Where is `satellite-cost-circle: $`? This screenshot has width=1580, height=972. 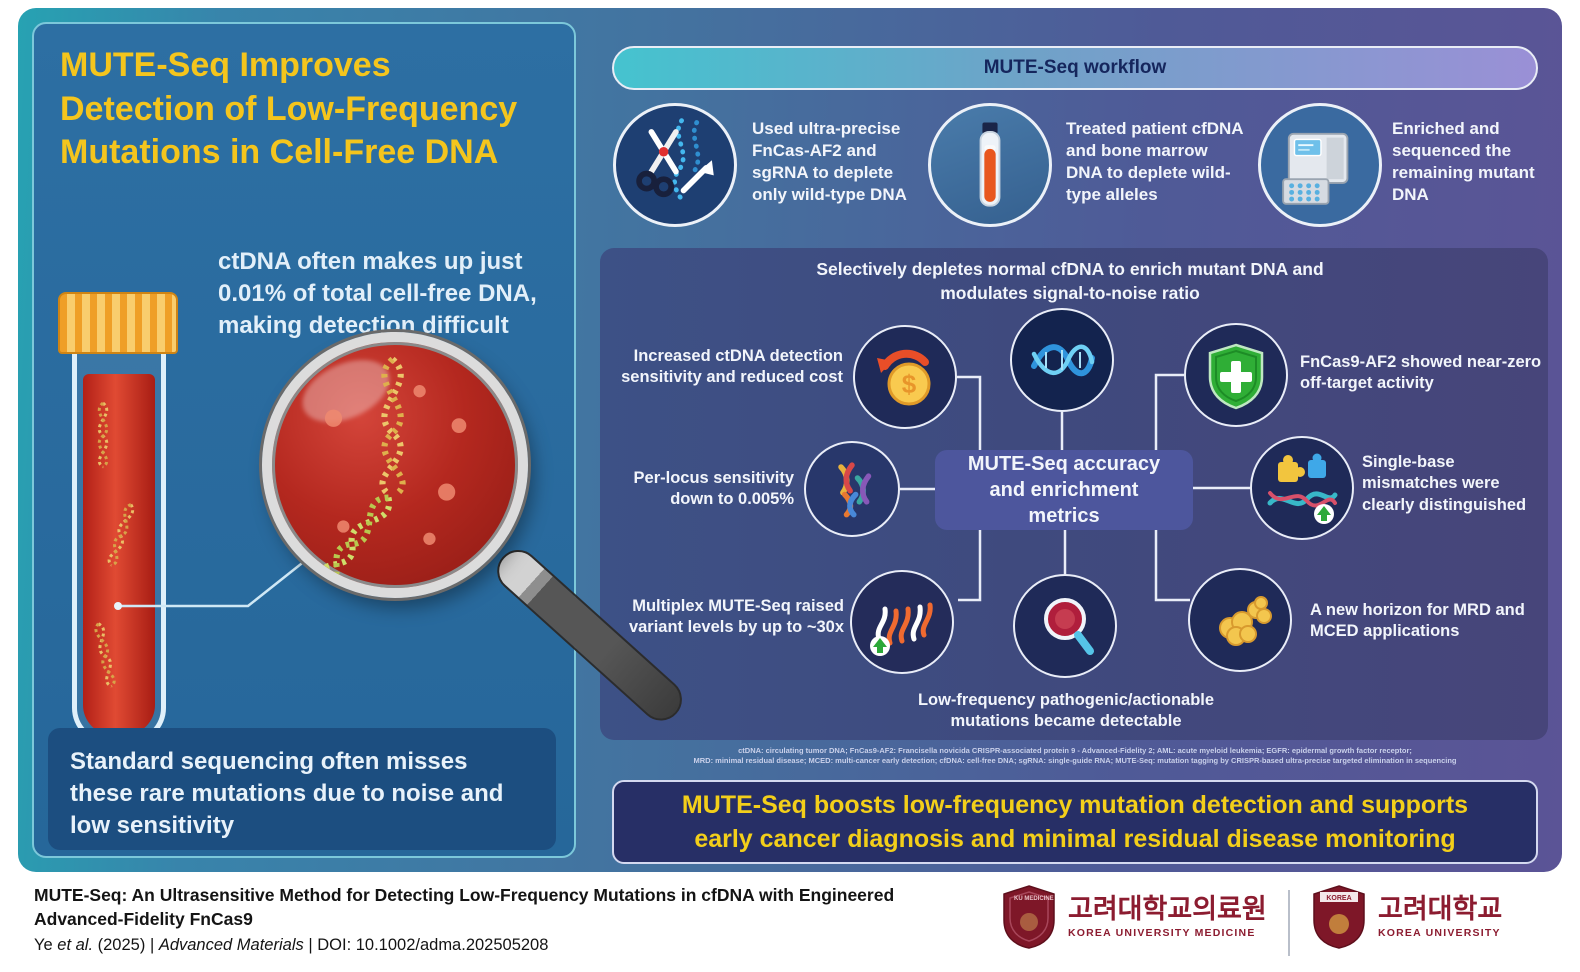 satellite-cost-circle: $ is located at coordinates (905, 377).